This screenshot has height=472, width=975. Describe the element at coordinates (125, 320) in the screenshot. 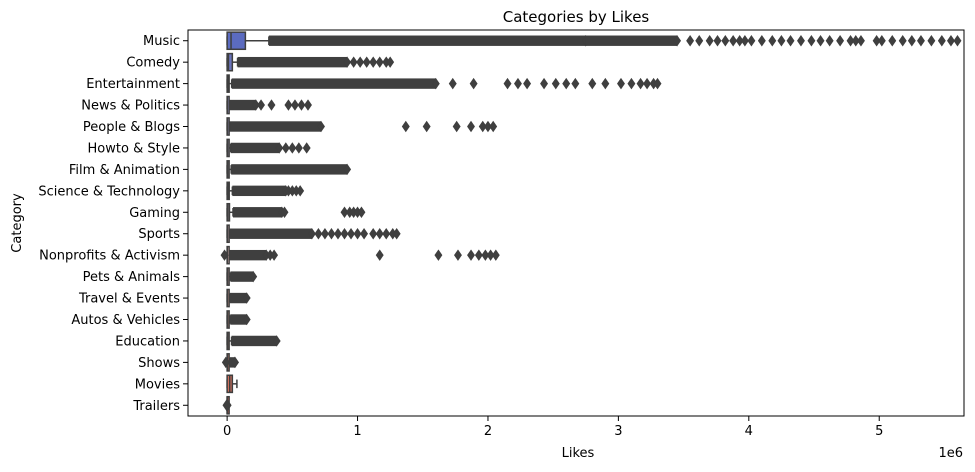

I see `y-tick-label: Autos & Vehicles` at that location.